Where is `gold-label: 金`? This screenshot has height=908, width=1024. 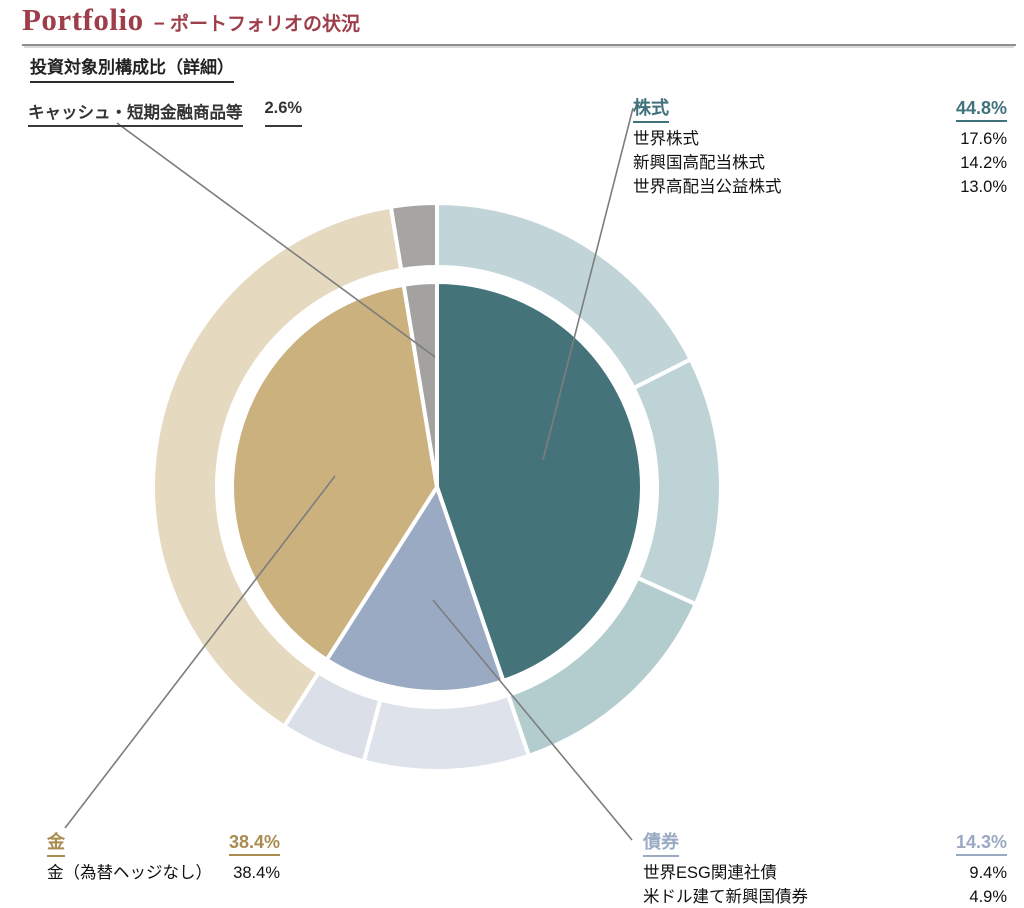 gold-label: 金 is located at coordinates (56, 842).